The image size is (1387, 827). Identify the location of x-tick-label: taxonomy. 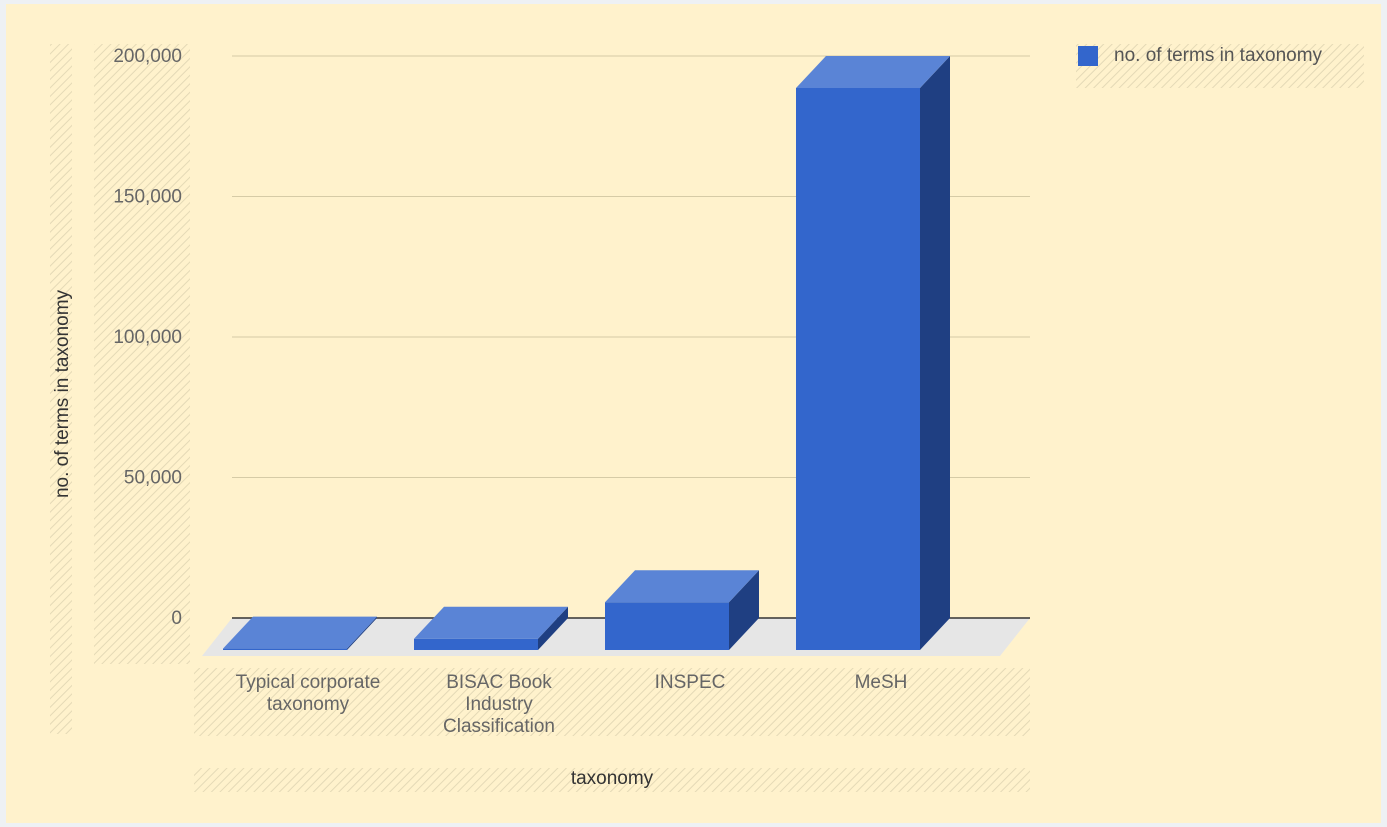
(308, 704).